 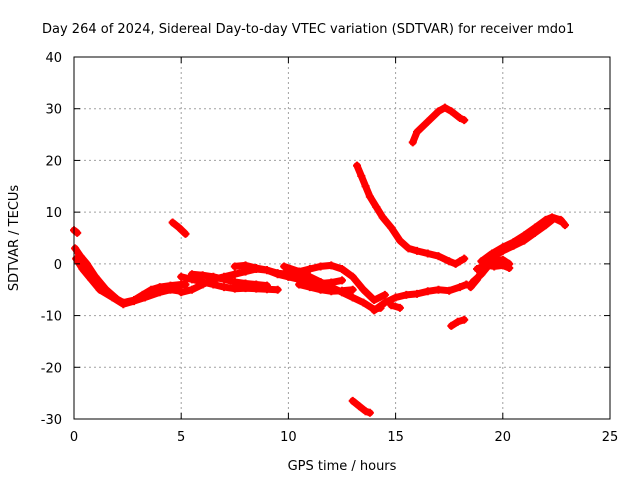 I want to click on x-tick-label: 25, so click(x=610, y=437).